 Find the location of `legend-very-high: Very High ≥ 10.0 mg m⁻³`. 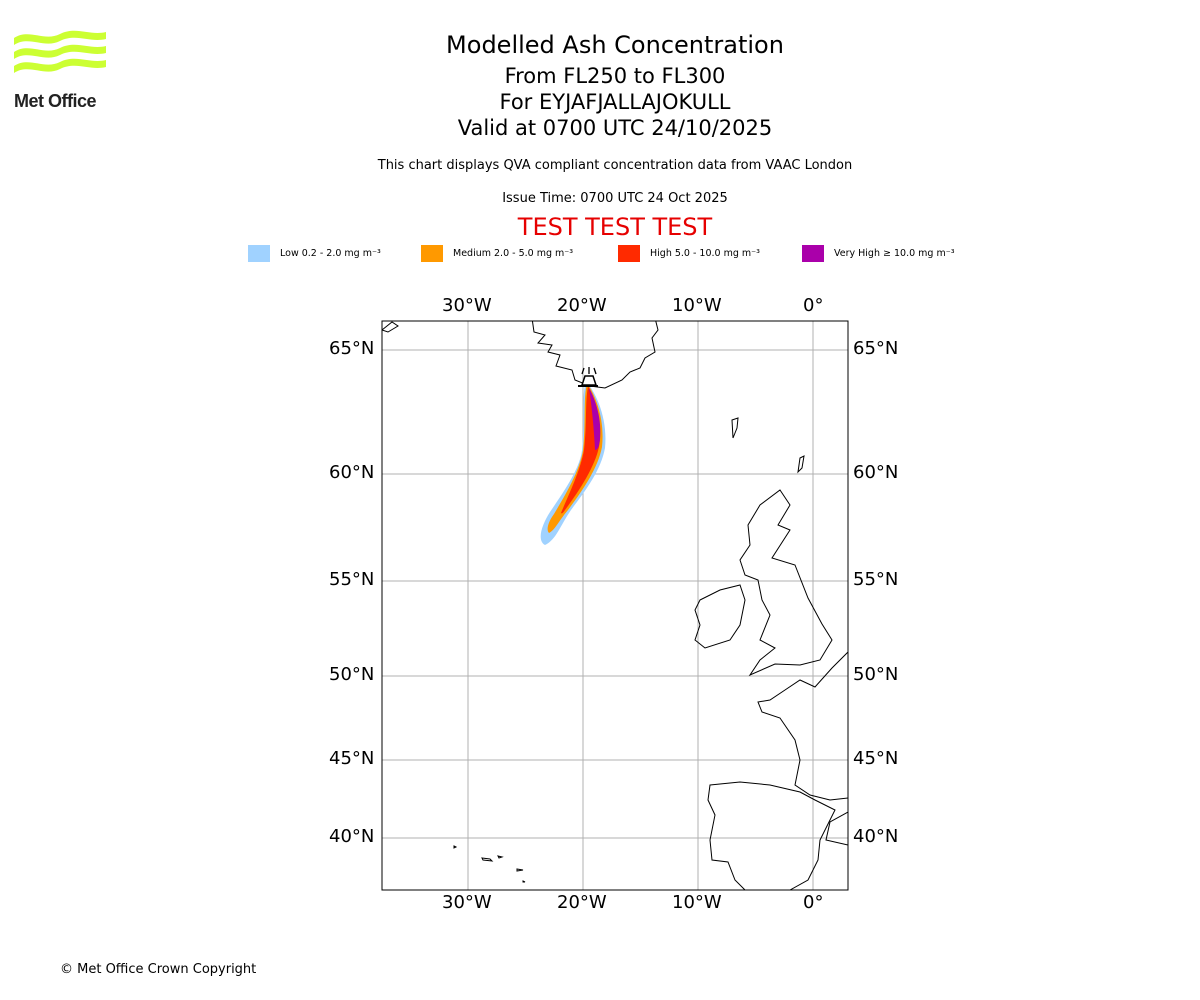

legend-very-high: Very High ≥ 10.0 mg m⁻³ is located at coordinates (878, 253).